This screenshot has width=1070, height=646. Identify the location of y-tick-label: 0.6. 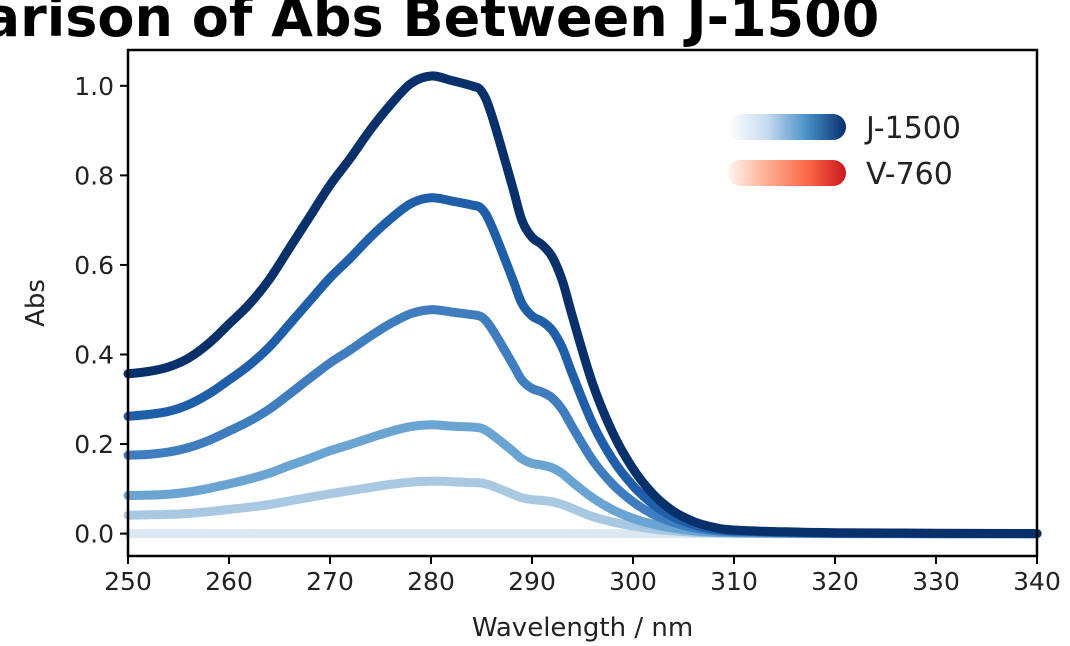
(94, 265).